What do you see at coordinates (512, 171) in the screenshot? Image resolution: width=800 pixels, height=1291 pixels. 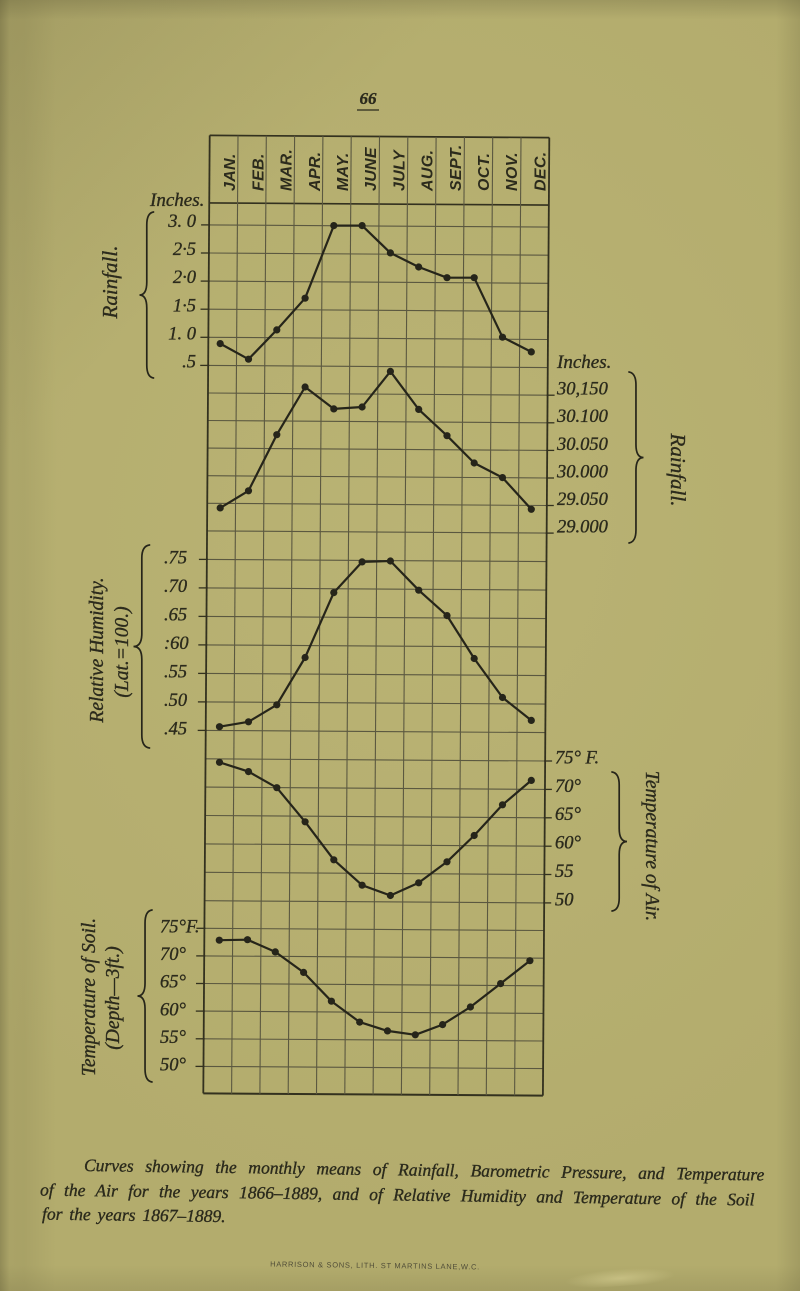 I see `svg-text: NOV.` at bounding box center [512, 171].